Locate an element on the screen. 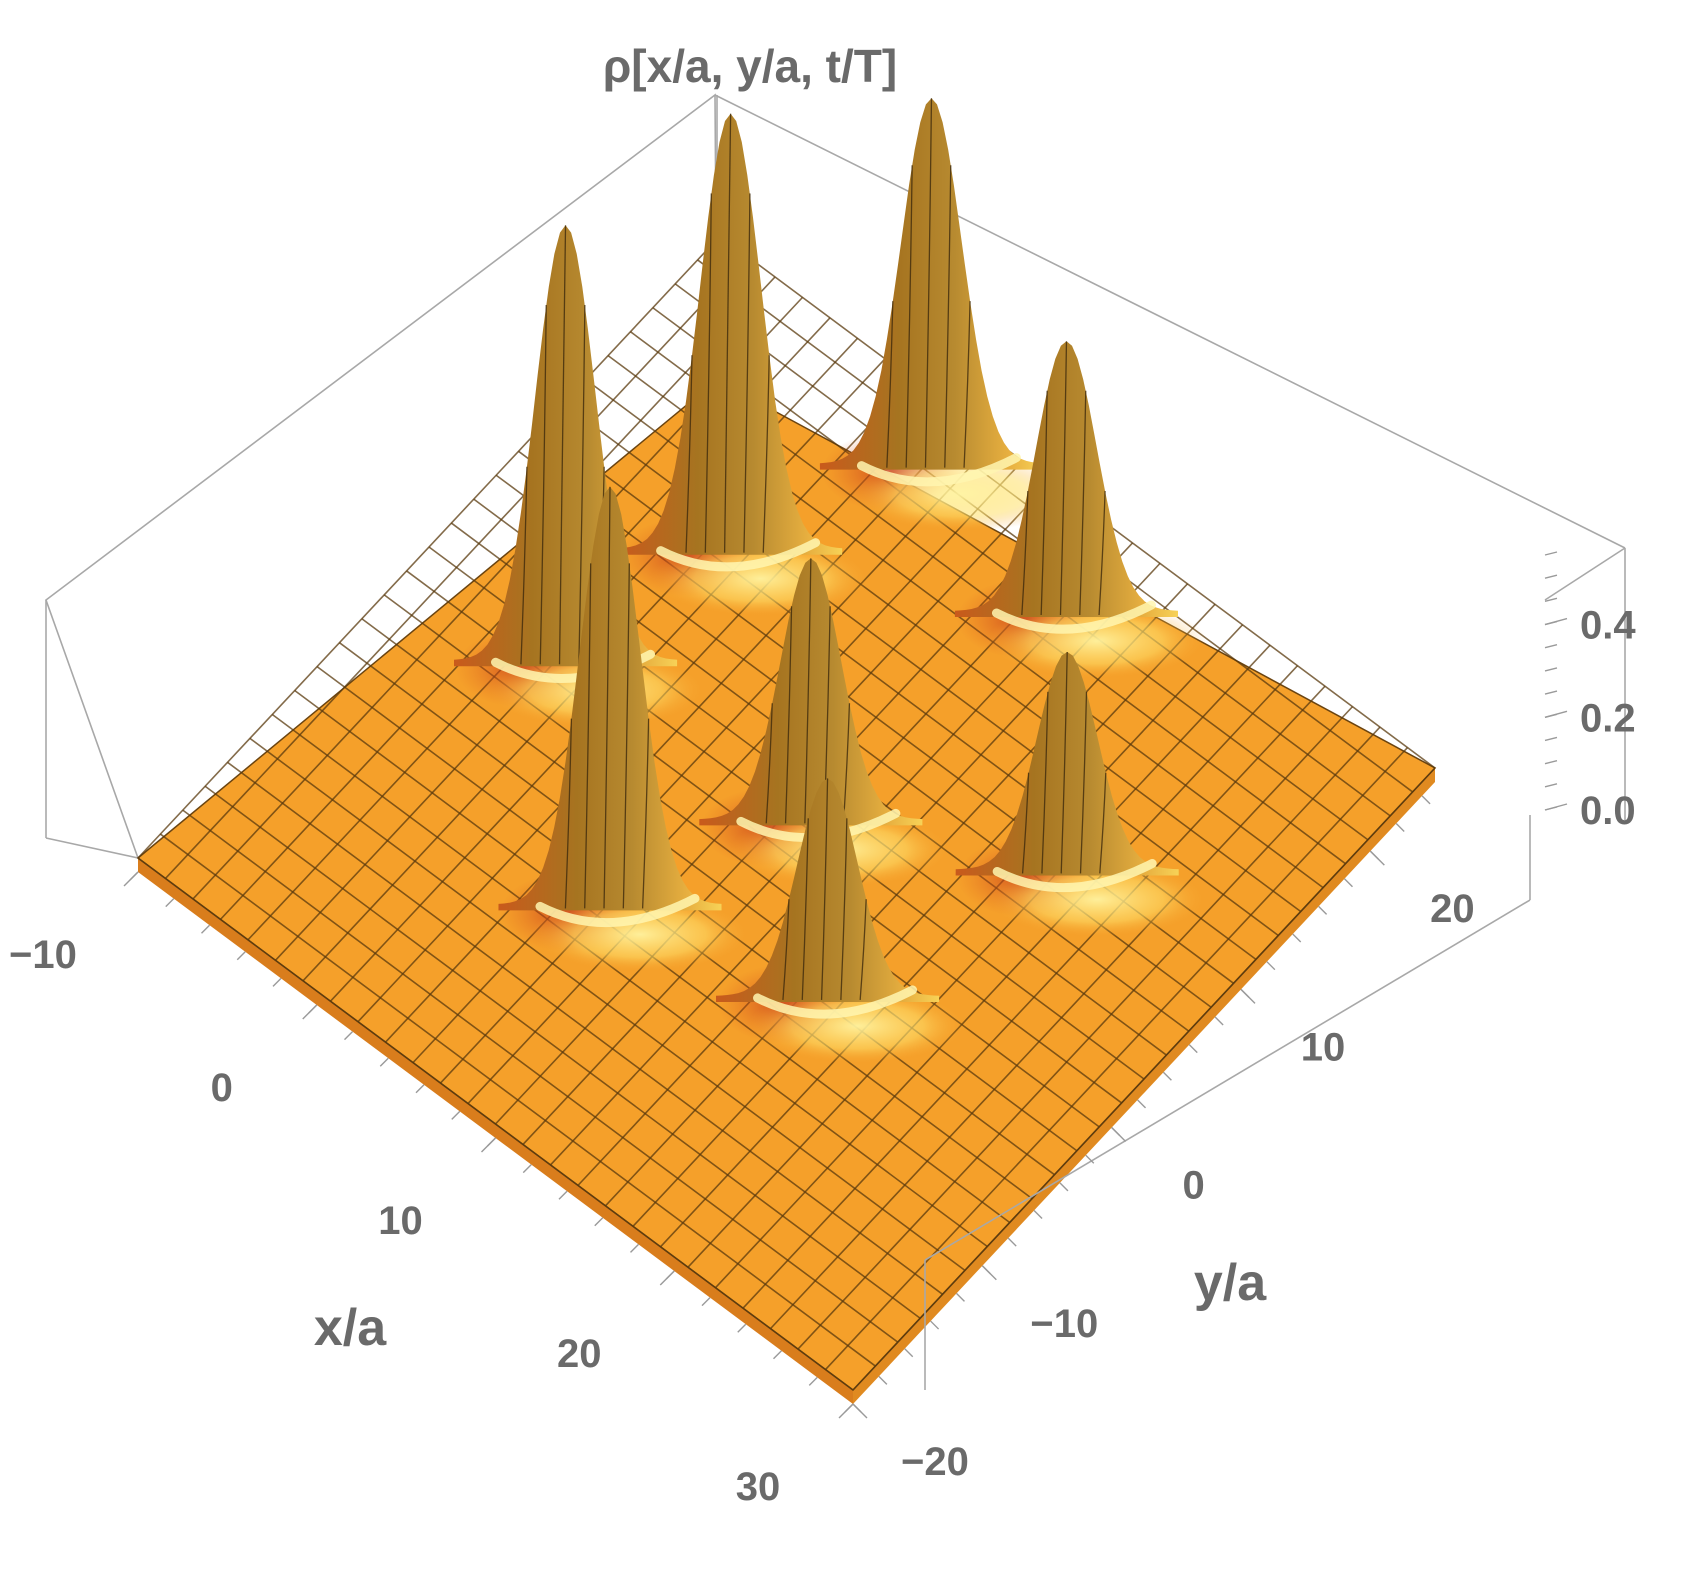 The image size is (1705, 1590). box-edge-left-bottom is located at coordinates (92, 848).